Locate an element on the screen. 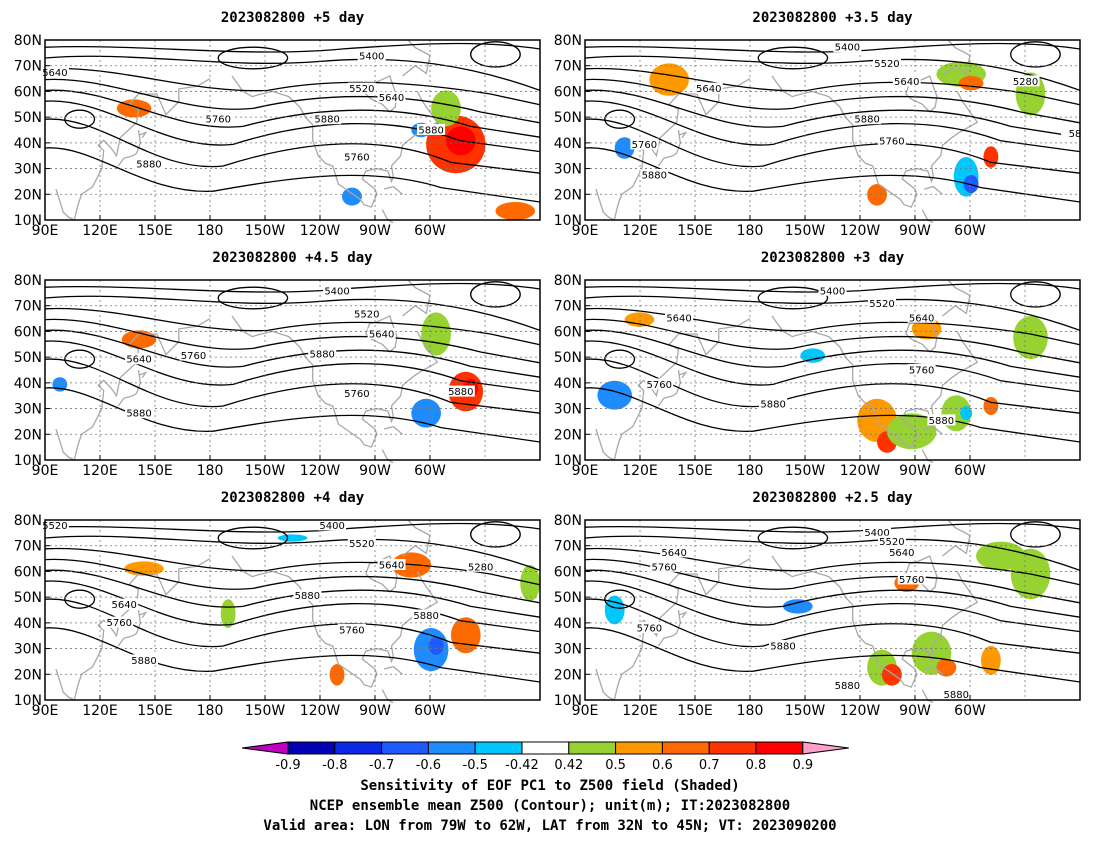 The width and height of the screenshot is (1100, 850). contour-label: 5280 is located at coordinates (1025, 82).